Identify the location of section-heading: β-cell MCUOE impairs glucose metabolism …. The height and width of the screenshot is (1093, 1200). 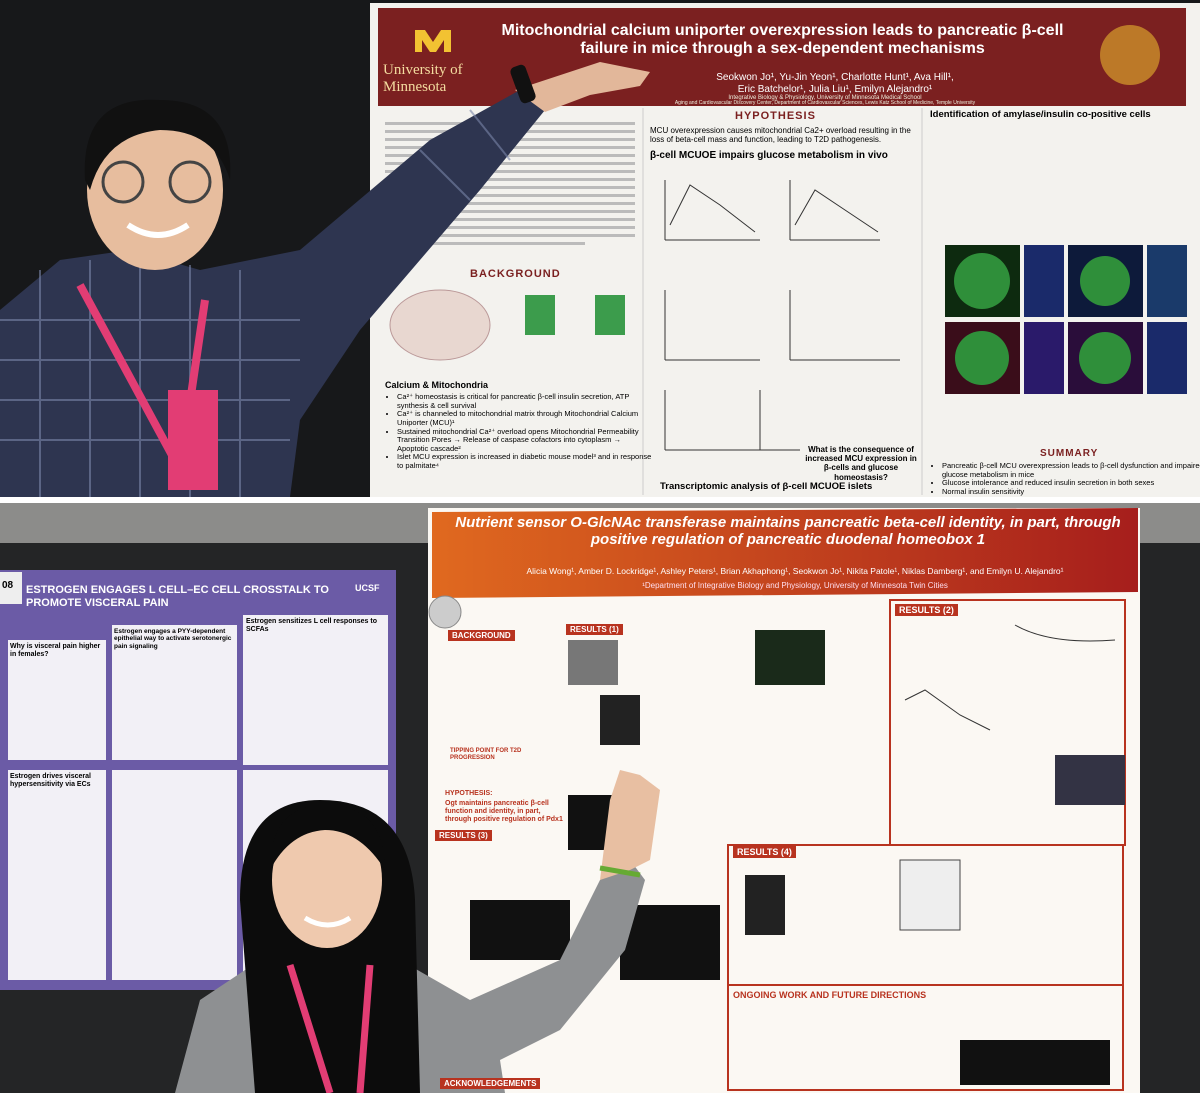
(769, 155).